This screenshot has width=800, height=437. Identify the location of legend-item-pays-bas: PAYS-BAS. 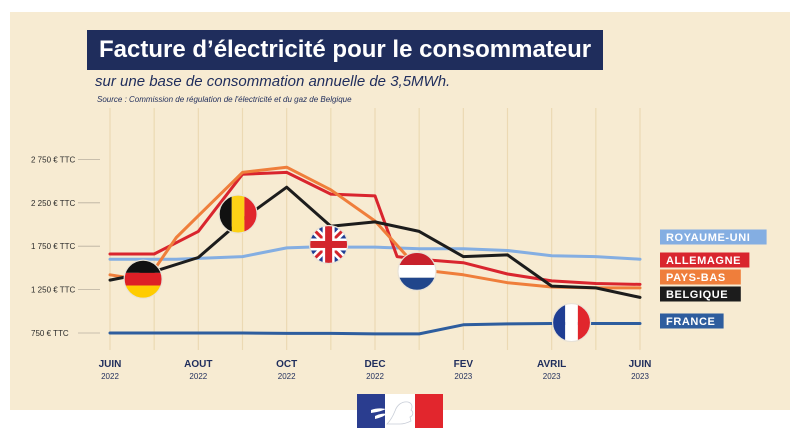
(700, 277).